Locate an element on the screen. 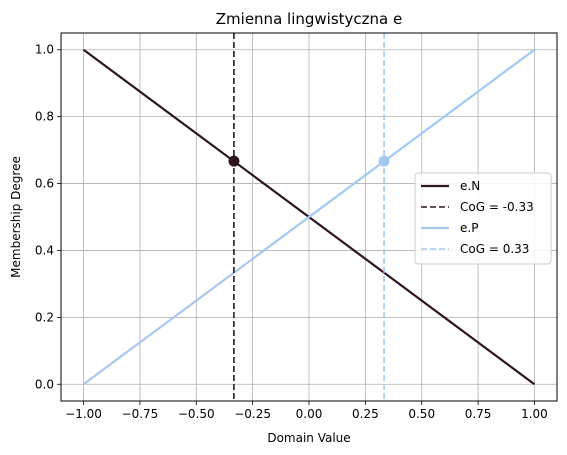  y-tick-label: 1.0 is located at coordinates (44, 50).